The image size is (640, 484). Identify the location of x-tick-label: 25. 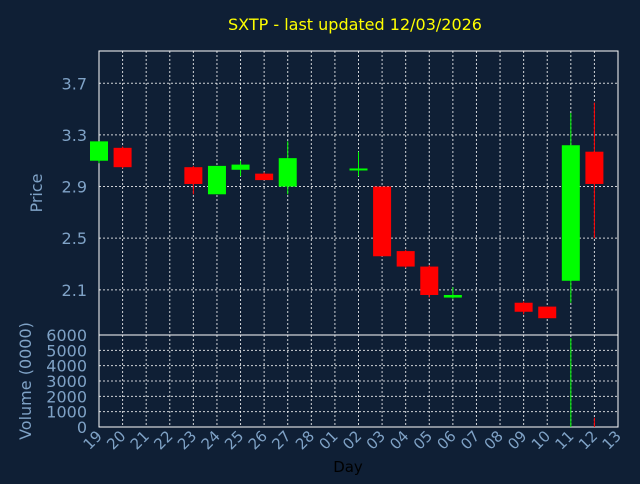
(234, 440).